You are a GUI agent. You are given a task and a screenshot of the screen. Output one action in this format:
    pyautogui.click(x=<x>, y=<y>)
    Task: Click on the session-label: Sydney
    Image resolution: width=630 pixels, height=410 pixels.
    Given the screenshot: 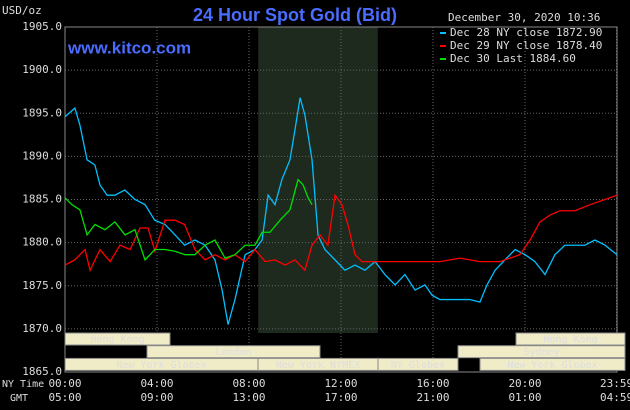 What is the action you would take?
    pyautogui.click(x=541, y=352)
    